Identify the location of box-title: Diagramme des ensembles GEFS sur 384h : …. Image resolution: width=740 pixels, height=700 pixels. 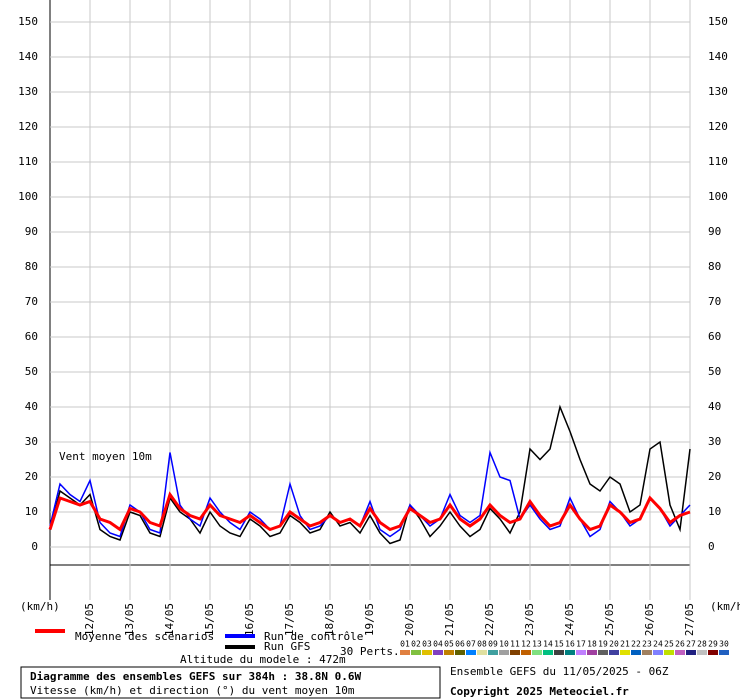
(196, 676).